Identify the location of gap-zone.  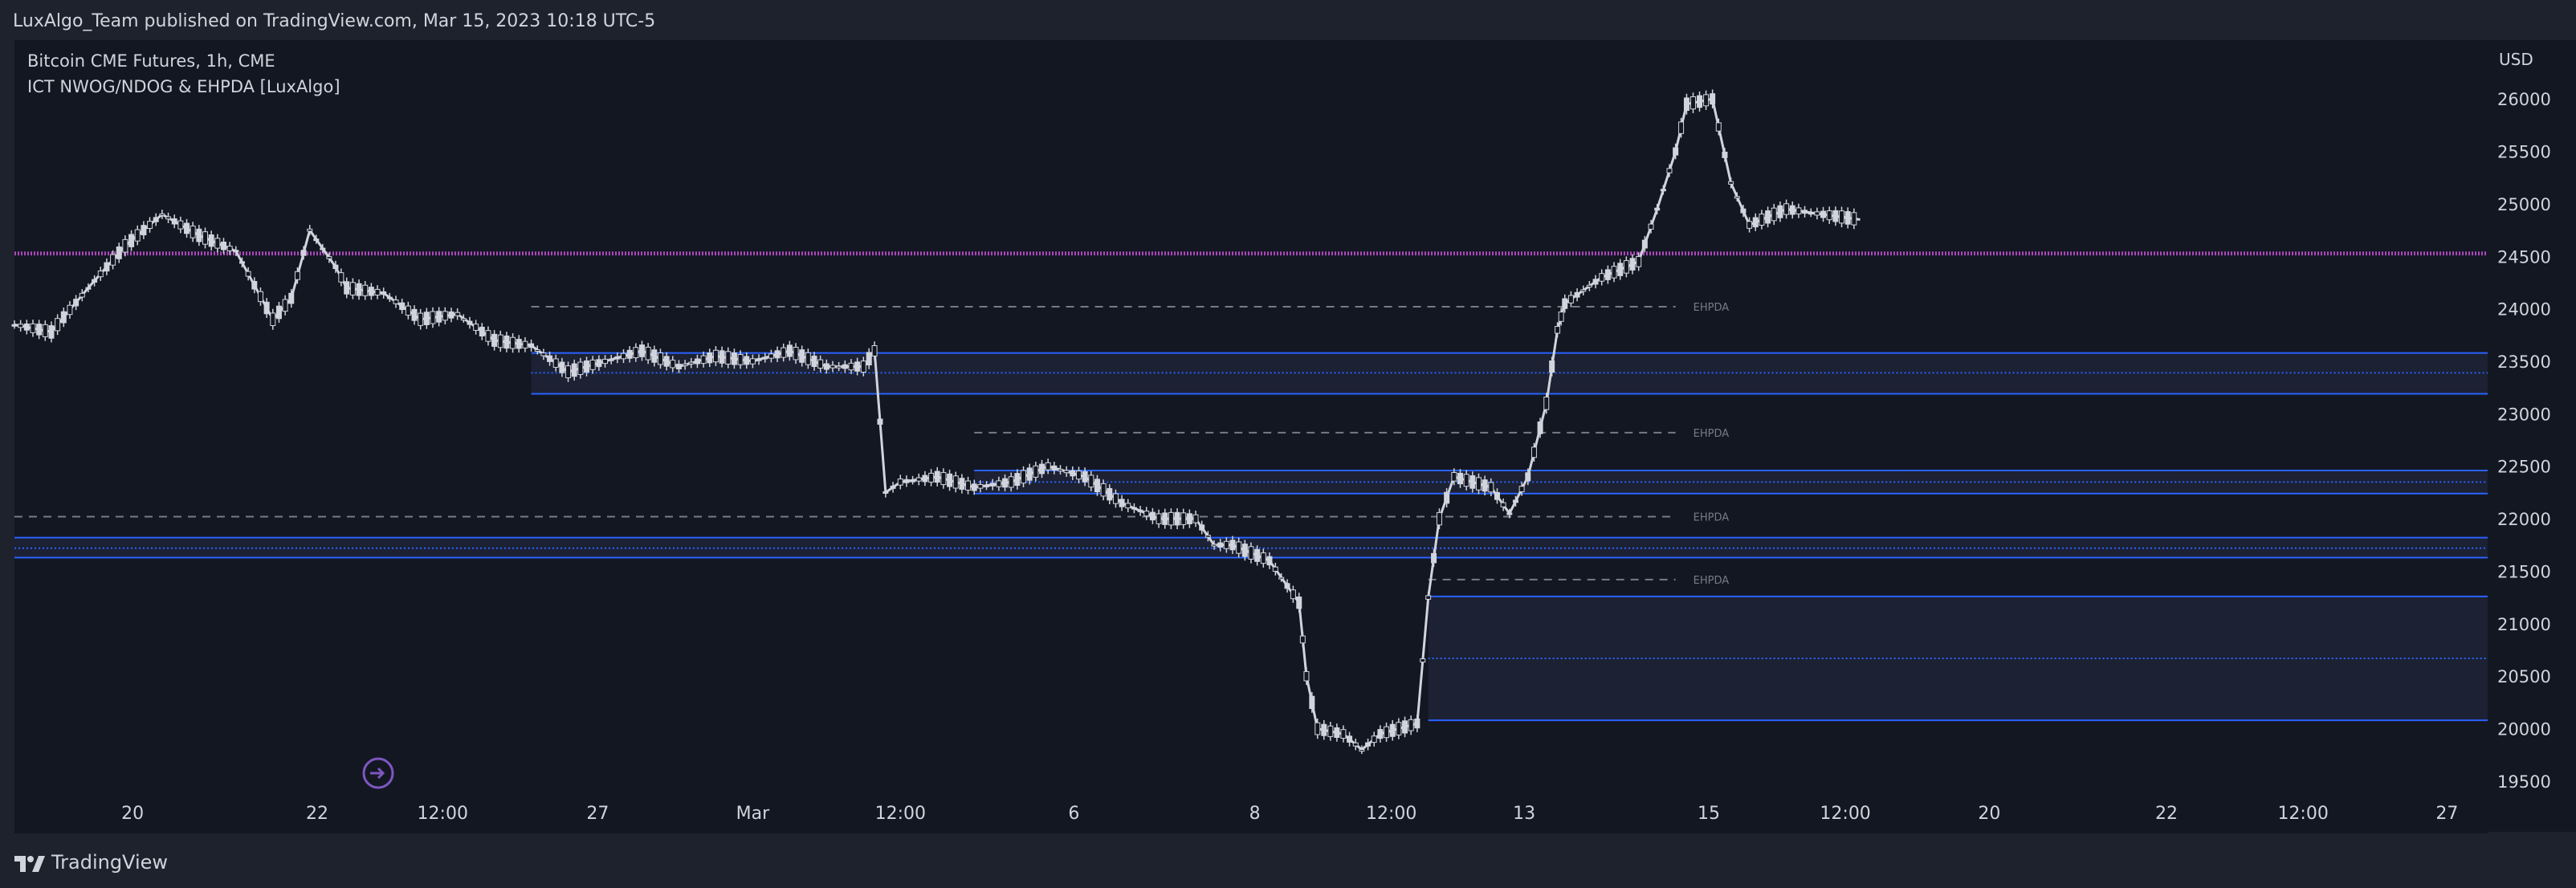
(1731, 482).